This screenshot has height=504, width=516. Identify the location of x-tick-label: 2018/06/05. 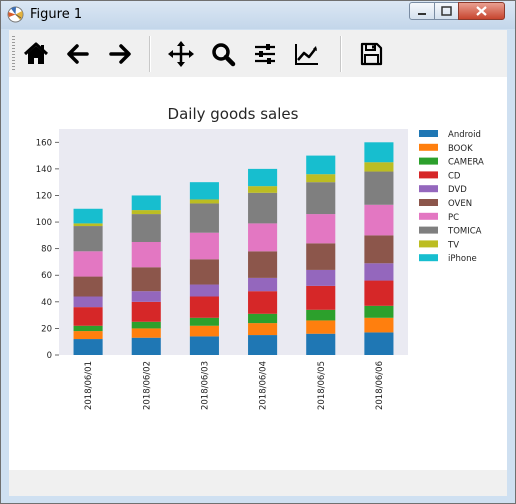
(322, 385).